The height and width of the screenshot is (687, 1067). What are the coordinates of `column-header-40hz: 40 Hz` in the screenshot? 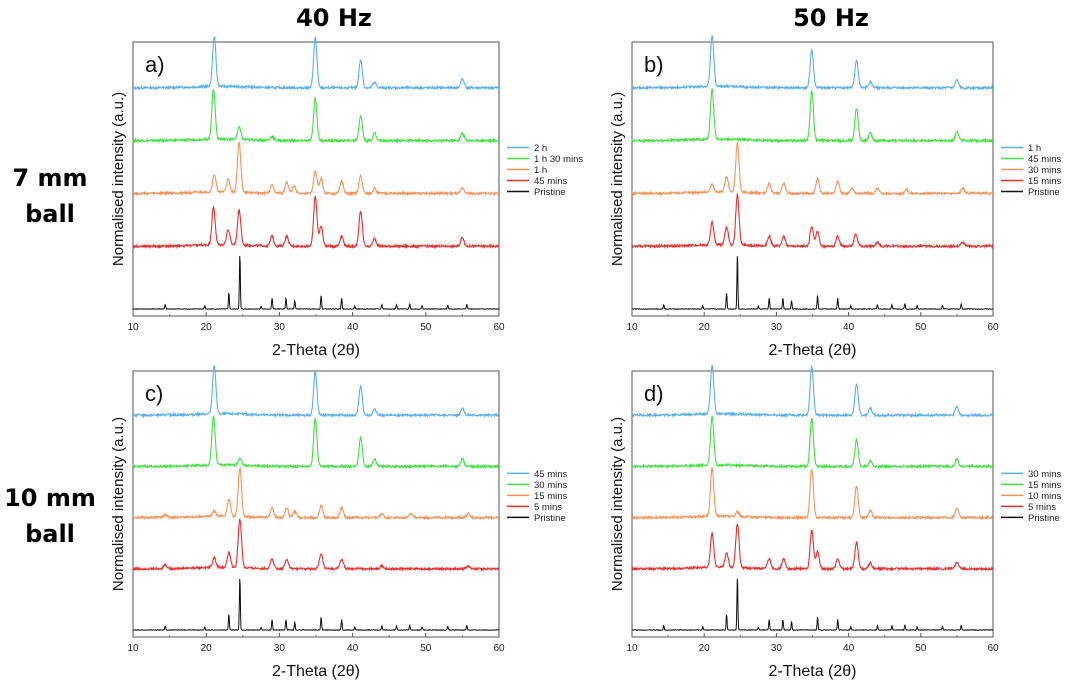 It's located at (334, 18).